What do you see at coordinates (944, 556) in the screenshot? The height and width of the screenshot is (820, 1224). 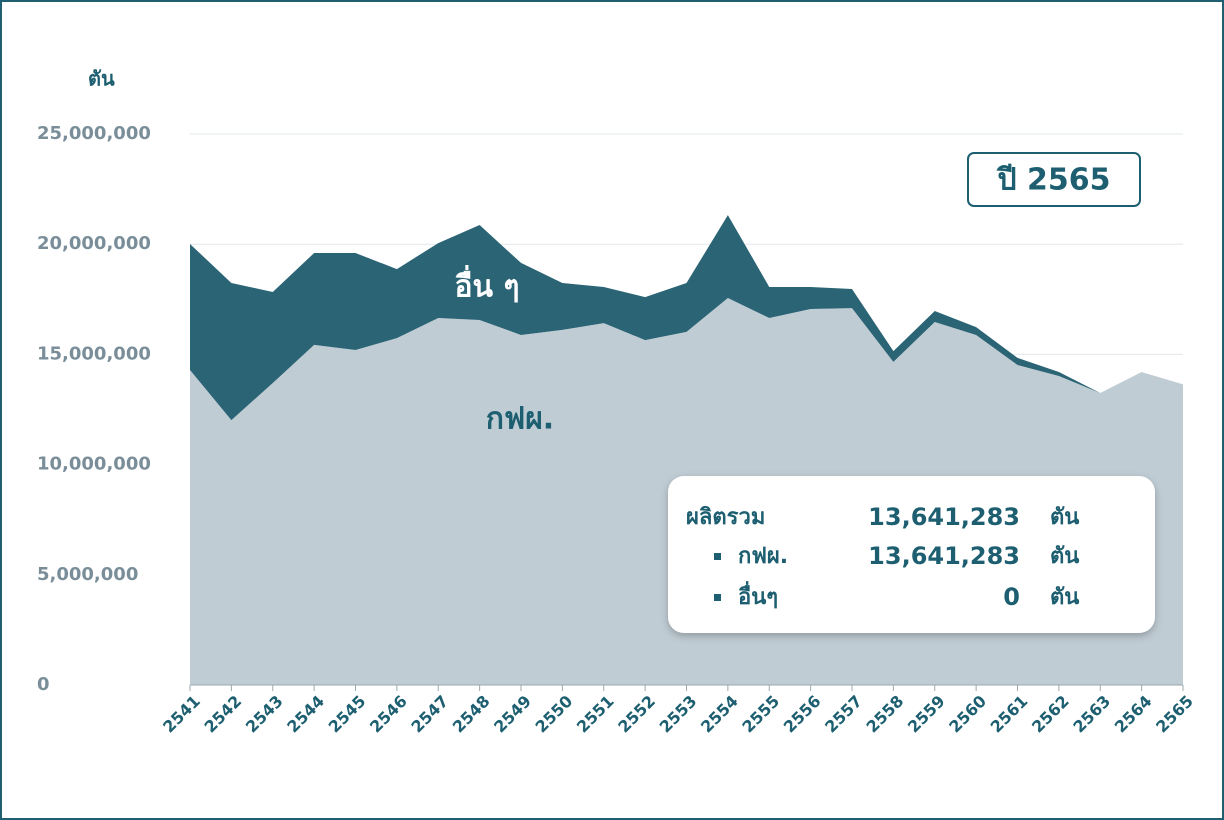 I see `info-row-value: 13,641,283` at bounding box center [944, 556].